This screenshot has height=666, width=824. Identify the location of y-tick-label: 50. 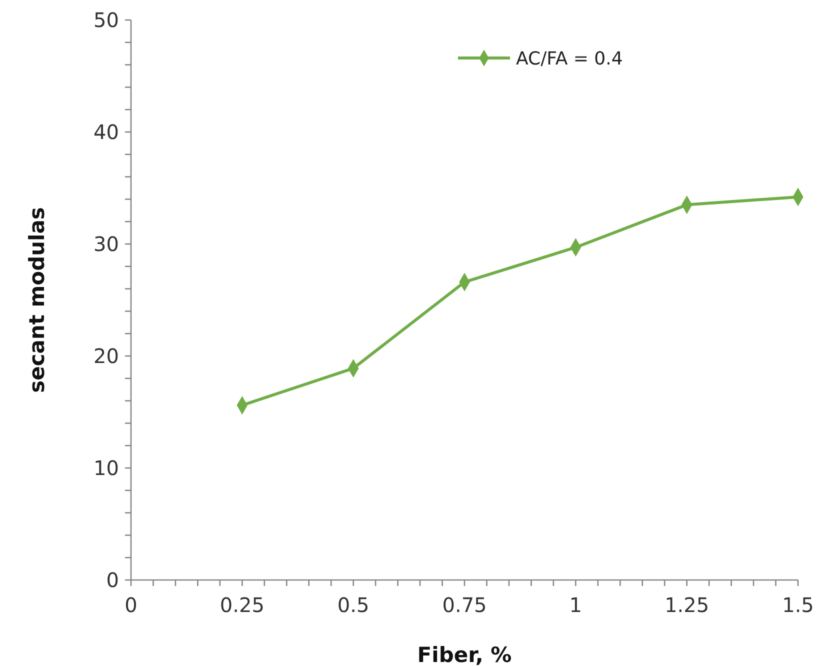
(106, 20).